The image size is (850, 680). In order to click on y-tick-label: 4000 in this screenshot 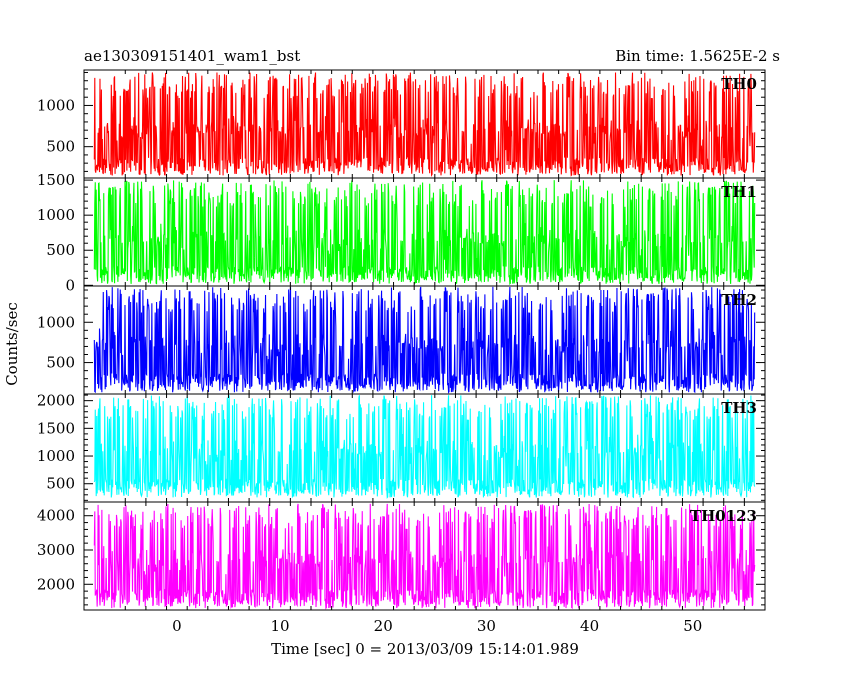, I will do `click(56, 516)`.